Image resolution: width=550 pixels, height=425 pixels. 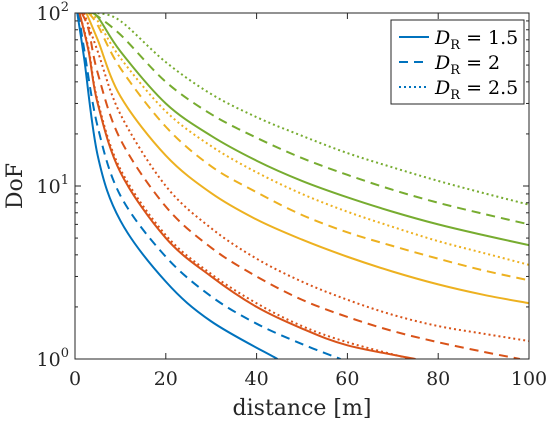 I want to click on x-tick-label: 100, so click(x=529, y=379).